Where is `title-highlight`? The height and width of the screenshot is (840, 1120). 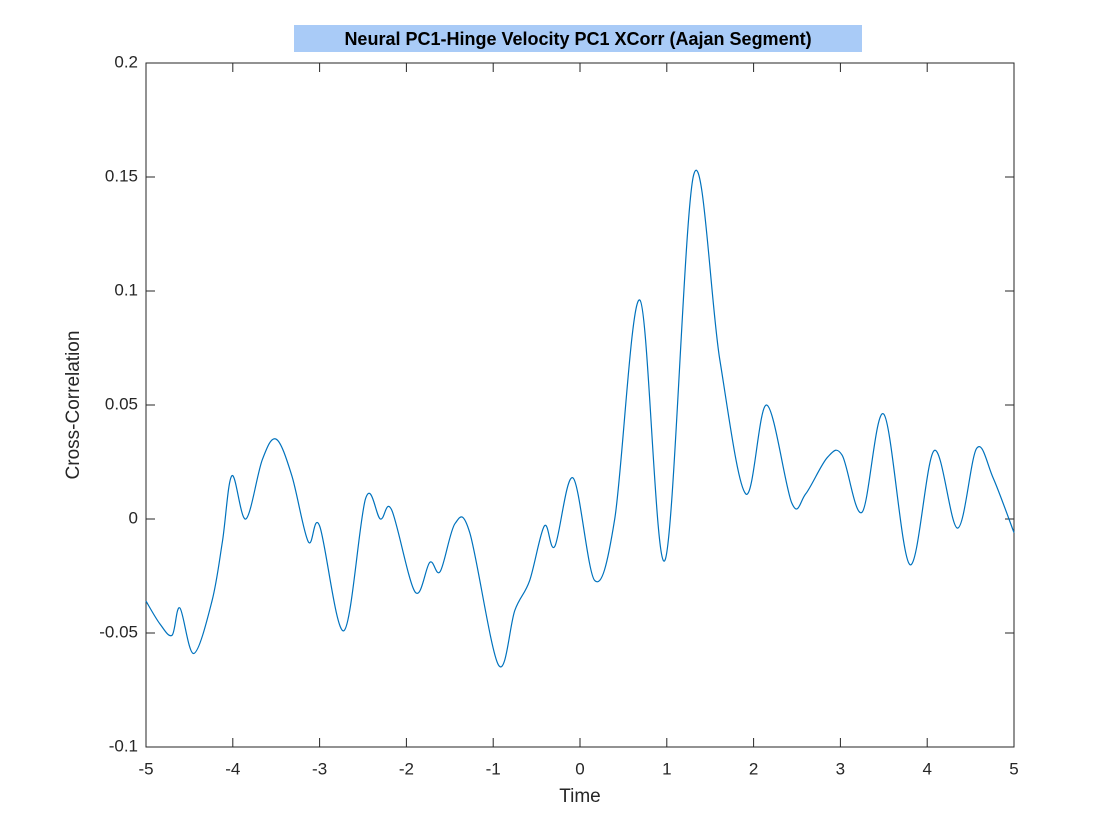
title-highlight is located at coordinates (578, 38).